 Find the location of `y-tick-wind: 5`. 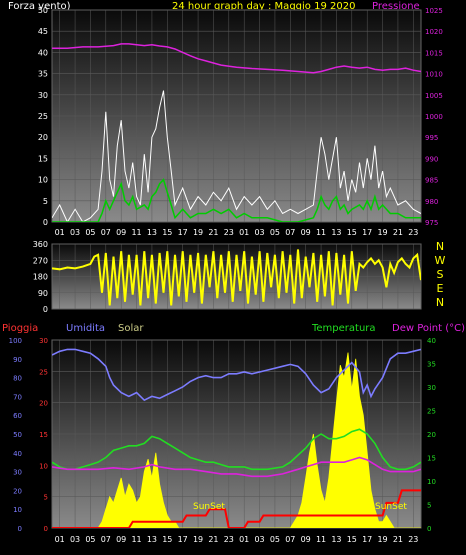

y-tick-wind: 5 is located at coordinates (45, 201).